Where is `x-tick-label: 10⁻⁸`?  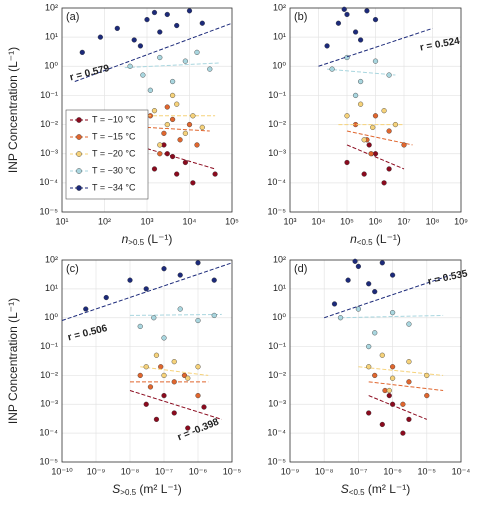 x-tick-label: 10⁻⁸ is located at coordinates (324, 471).